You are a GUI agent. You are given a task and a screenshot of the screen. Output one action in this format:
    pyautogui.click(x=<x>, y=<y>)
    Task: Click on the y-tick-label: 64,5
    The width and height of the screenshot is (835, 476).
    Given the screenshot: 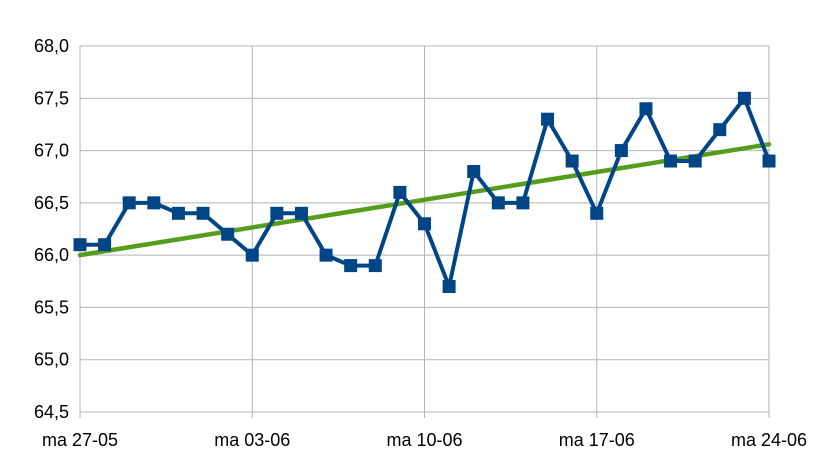 What is the action you would take?
    pyautogui.click(x=51, y=412)
    